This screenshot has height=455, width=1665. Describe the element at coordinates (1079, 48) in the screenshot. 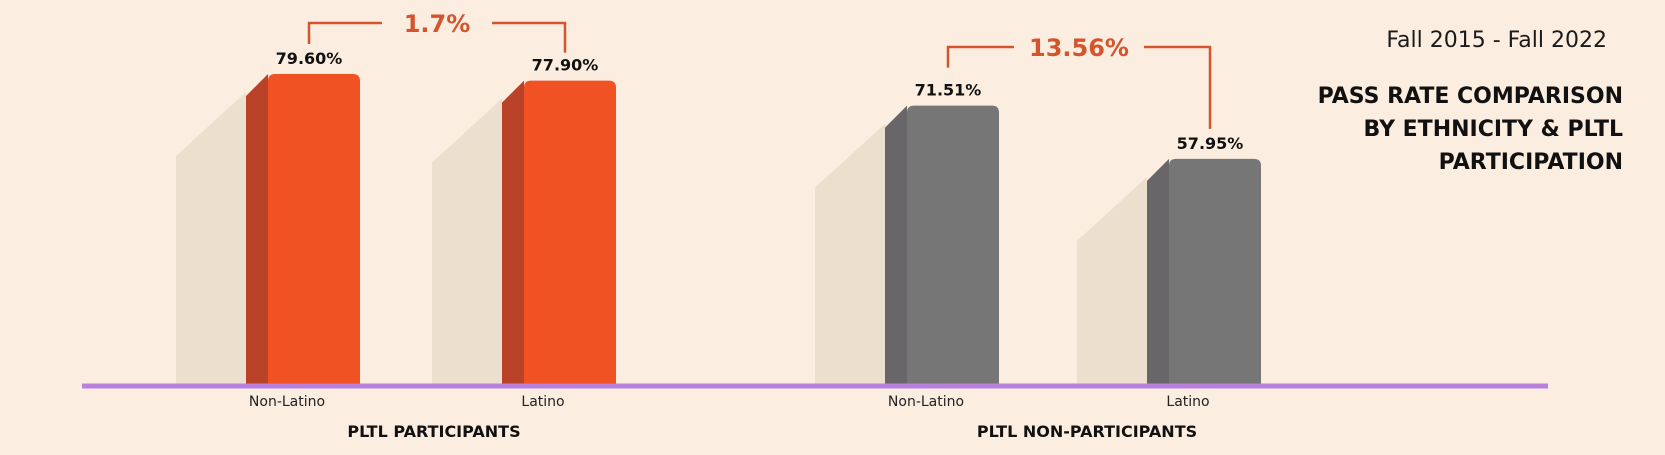

I see `gap-label: 13.56%` at that location.